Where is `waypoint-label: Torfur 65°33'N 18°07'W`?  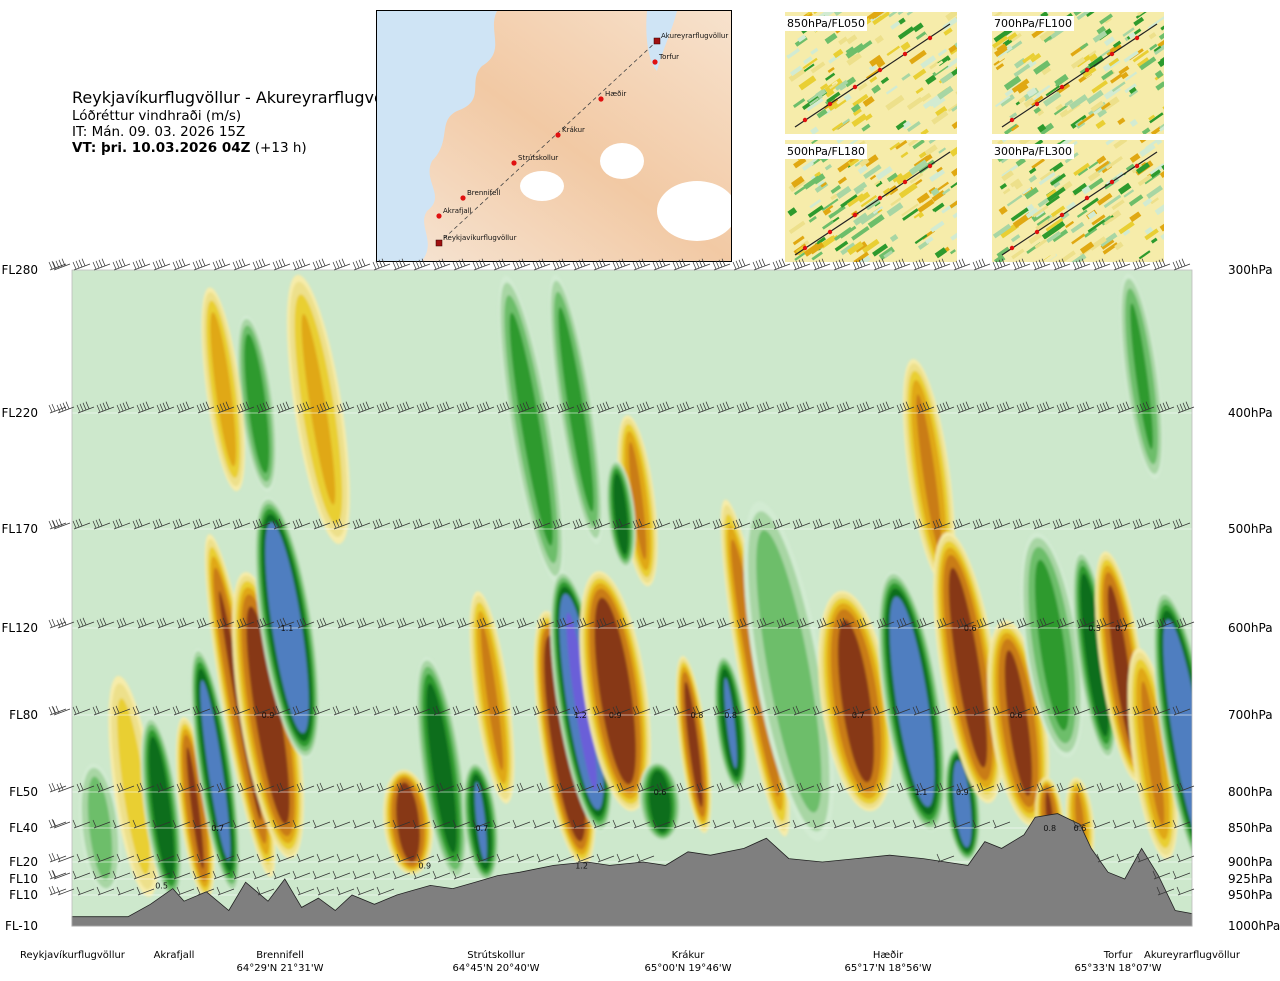 waypoint-label: Torfur 65°33'N 18°07'W is located at coordinates (1118, 962).